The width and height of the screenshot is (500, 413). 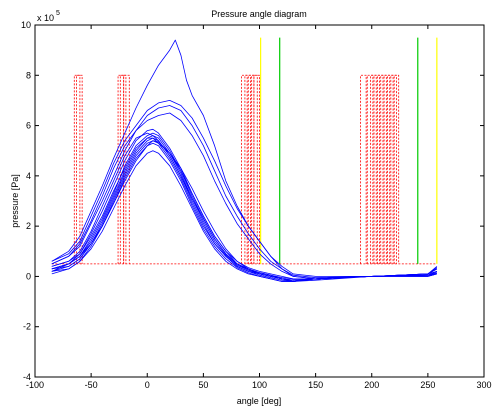 What do you see at coordinates (259, 385) in the screenshot?
I see `x-tick-label: 100` at bounding box center [259, 385].